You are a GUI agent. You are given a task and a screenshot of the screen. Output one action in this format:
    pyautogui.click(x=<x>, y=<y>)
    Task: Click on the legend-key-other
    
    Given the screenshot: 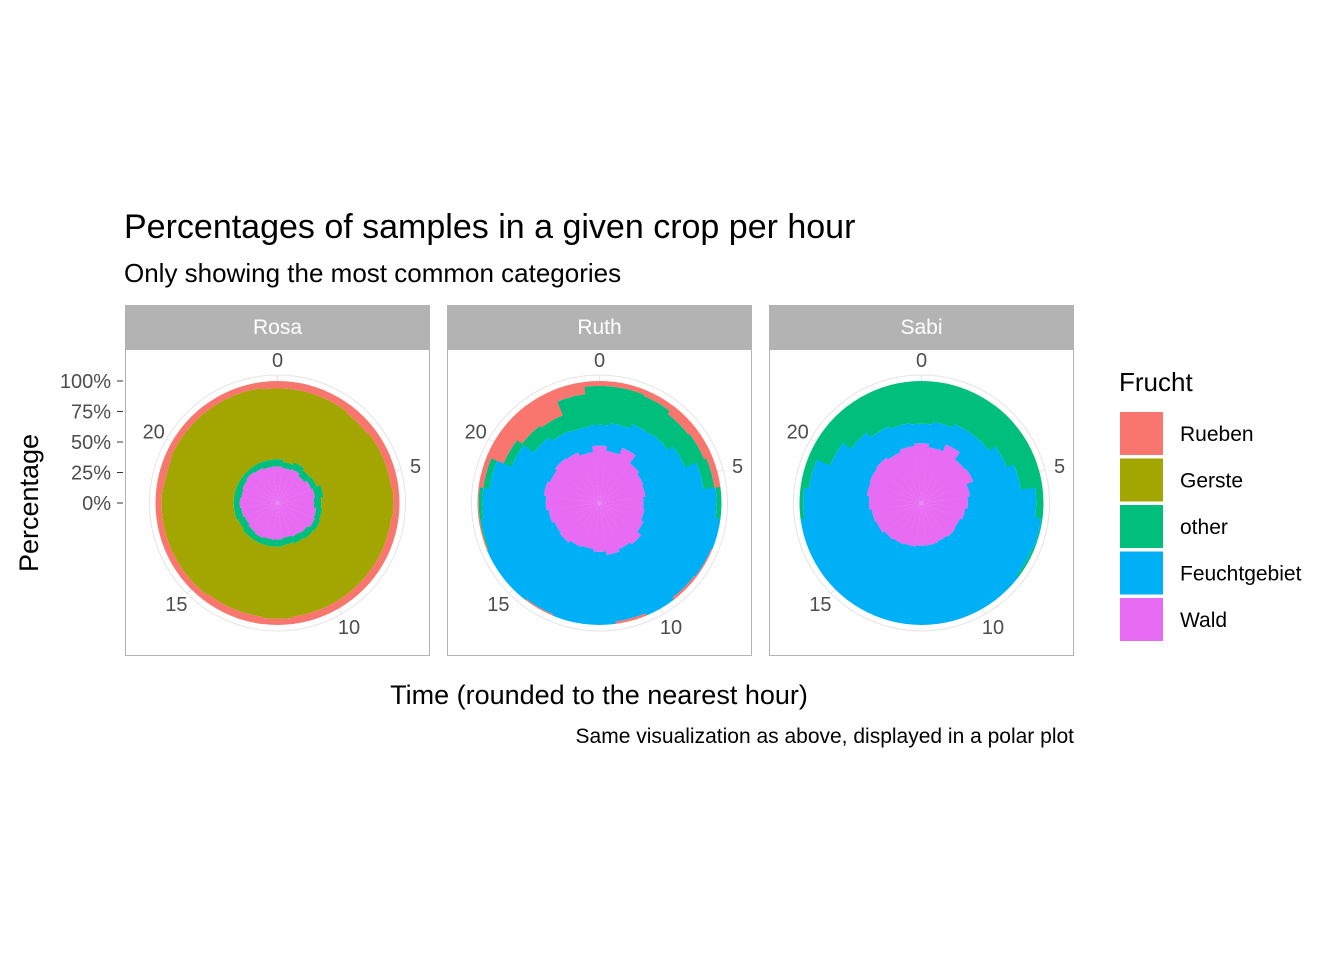 What is the action you would take?
    pyautogui.click(x=1141, y=526)
    